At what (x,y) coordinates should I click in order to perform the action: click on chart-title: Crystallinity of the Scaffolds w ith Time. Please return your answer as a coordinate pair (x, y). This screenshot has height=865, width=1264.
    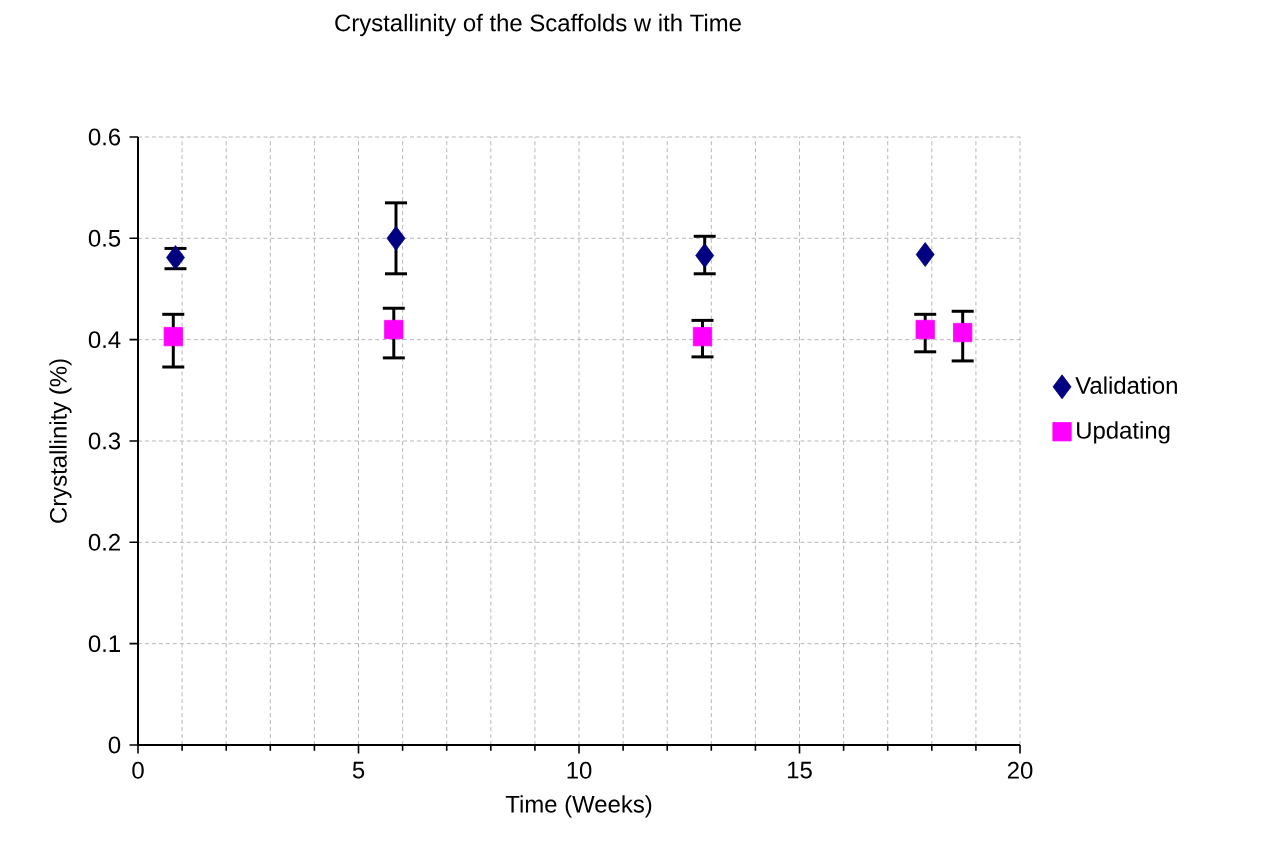
    Looking at the image, I should click on (538, 25).